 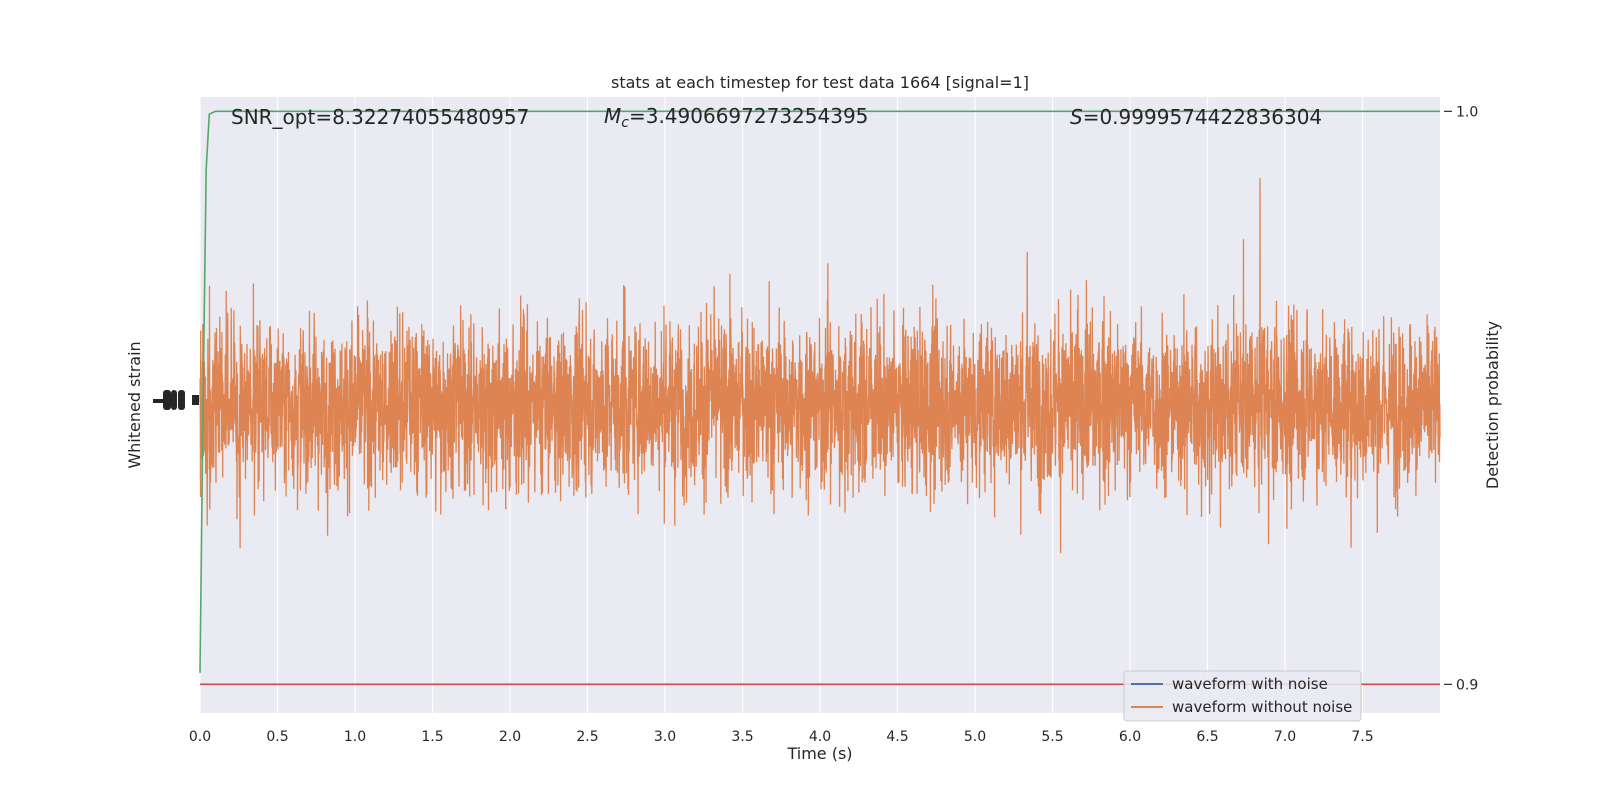 I want to click on x-tick-label: 0.5, so click(x=277, y=737).